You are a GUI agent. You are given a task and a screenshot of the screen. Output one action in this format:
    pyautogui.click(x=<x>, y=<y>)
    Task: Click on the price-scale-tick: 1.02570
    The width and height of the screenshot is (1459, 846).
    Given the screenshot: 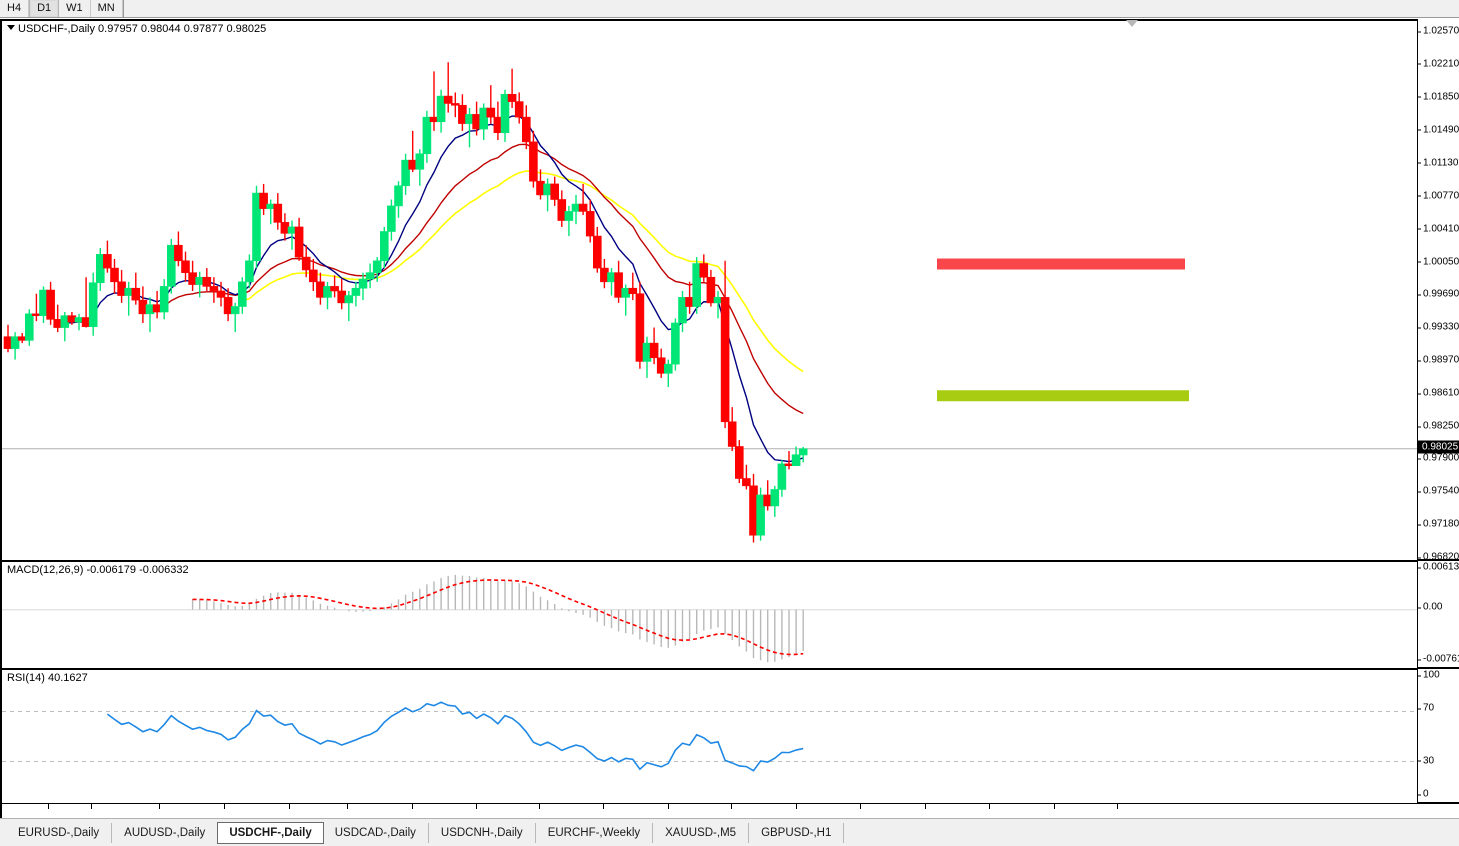 What is the action you would take?
    pyautogui.click(x=1438, y=31)
    